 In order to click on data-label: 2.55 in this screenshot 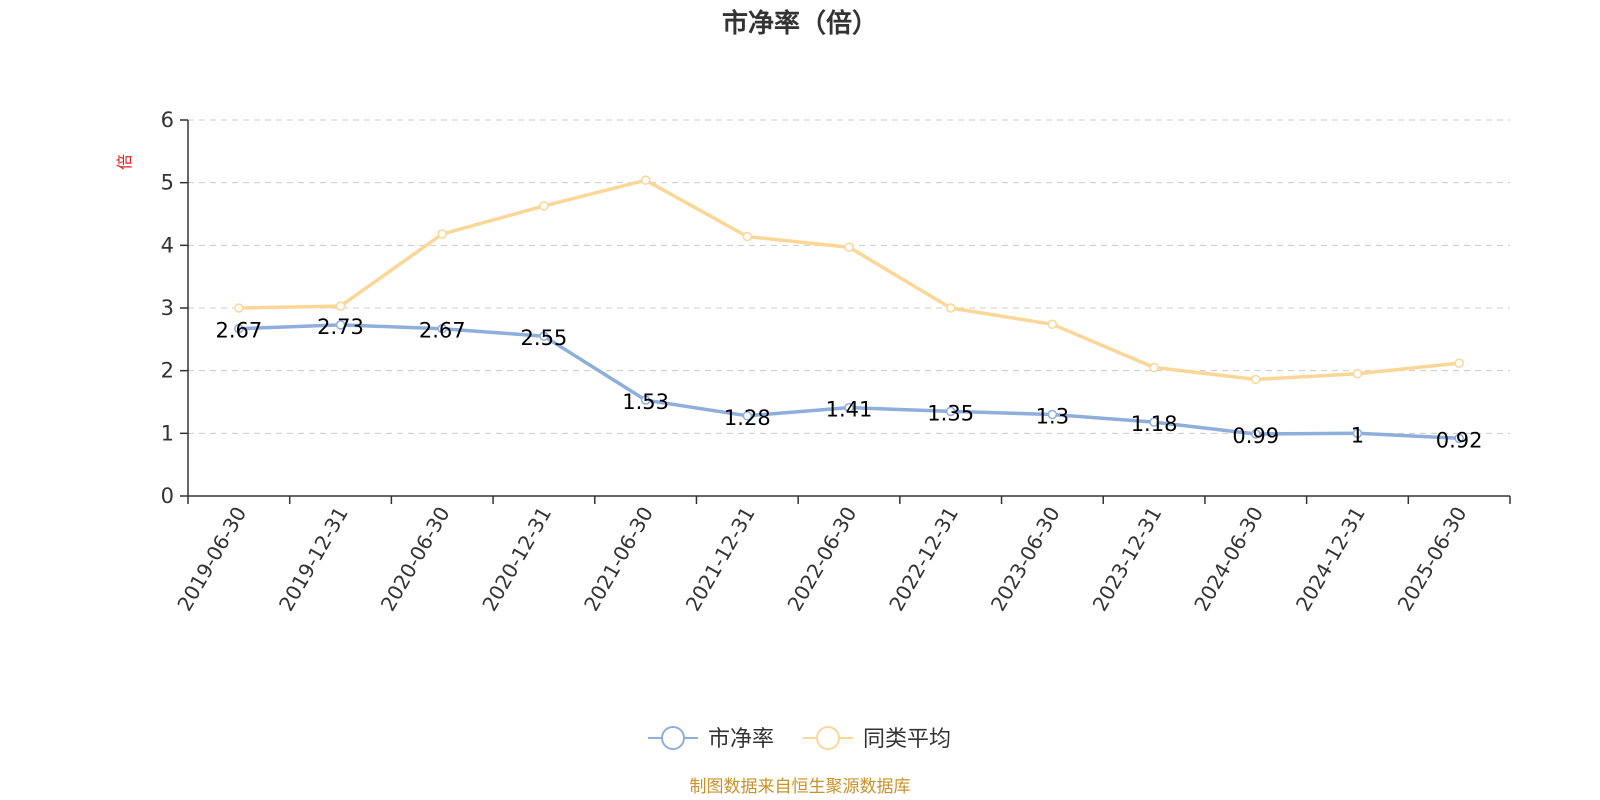, I will do `click(544, 338)`.